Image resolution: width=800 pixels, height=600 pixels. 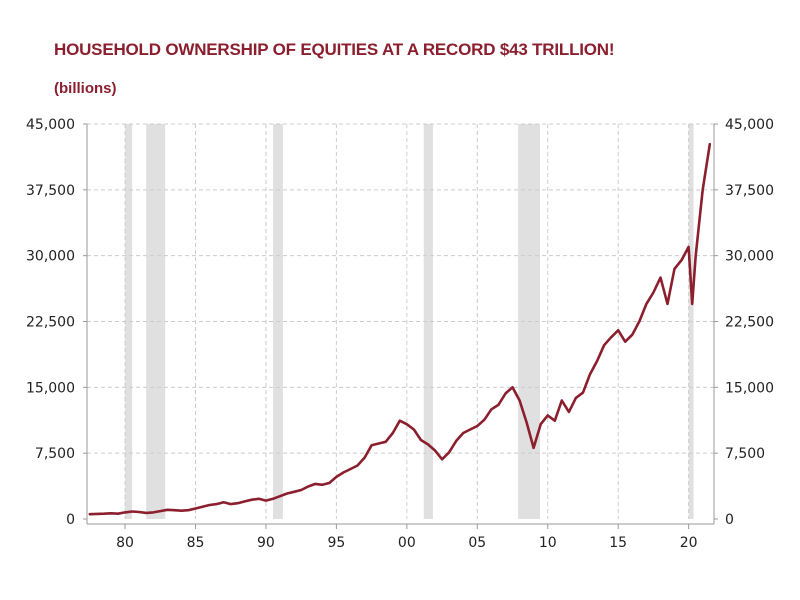 What do you see at coordinates (548, 543) in the screenshot?
I see `x-tick-label: 10` at bounding box center [548, 543].